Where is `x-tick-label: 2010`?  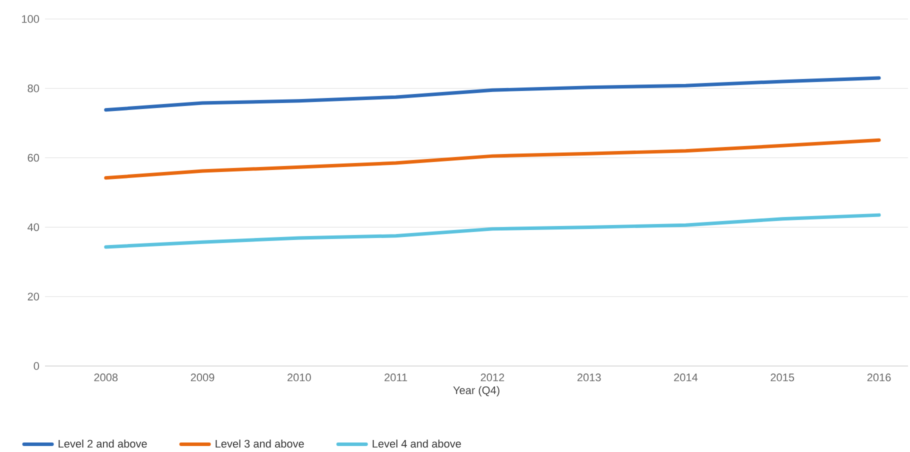
x-tick-label: 2010 is located at coordinates (299, 378).